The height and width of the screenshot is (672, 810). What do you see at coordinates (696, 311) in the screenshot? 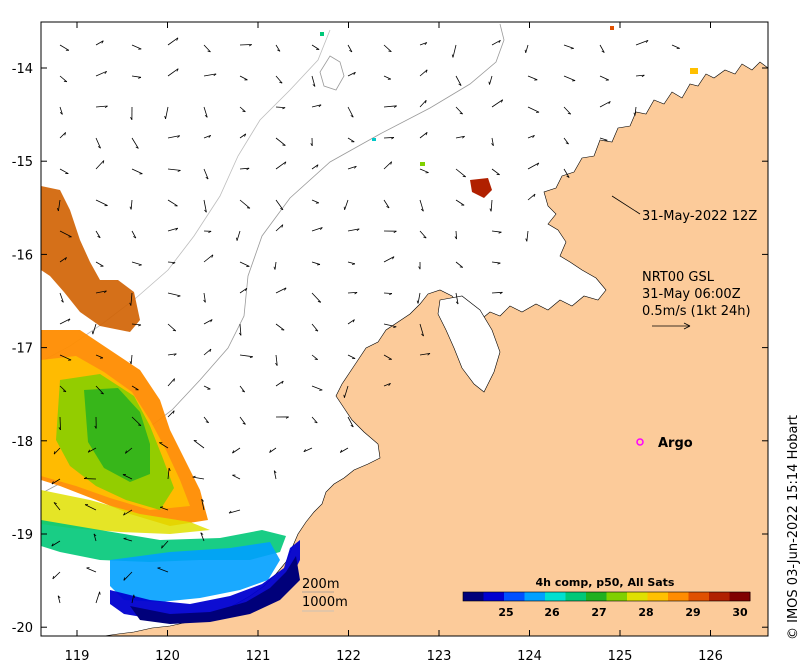
I see `gsl-scale: 0.5m/s (1kt 24h)` at bounding box center [696, 311].